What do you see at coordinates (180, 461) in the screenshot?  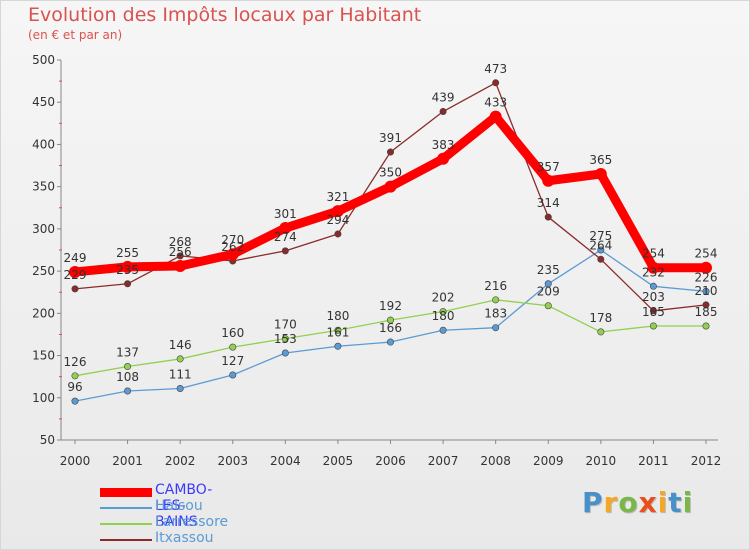 I see `x-tick-label: 2002` at bounding box center [180, 461].